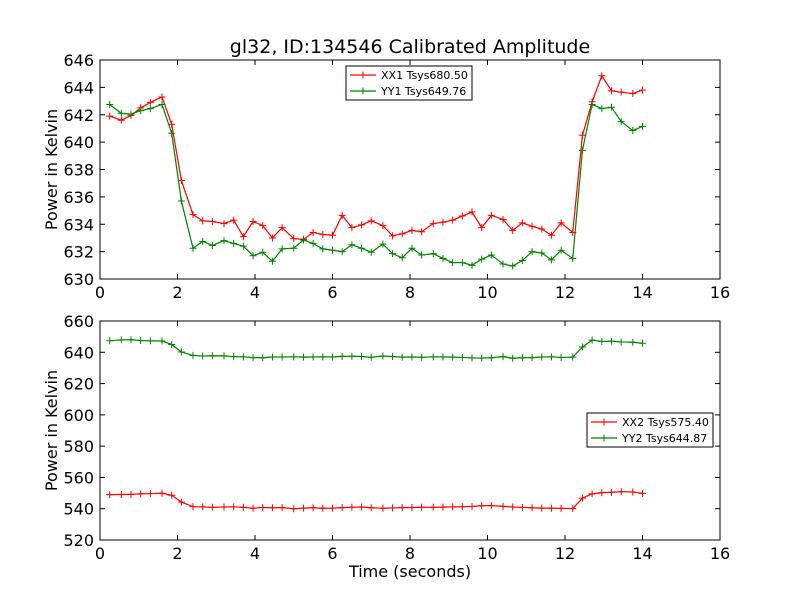  Describe the element at coordinates (78, 415) in the screenshot. I see `y-tick-label: 600` at that location.